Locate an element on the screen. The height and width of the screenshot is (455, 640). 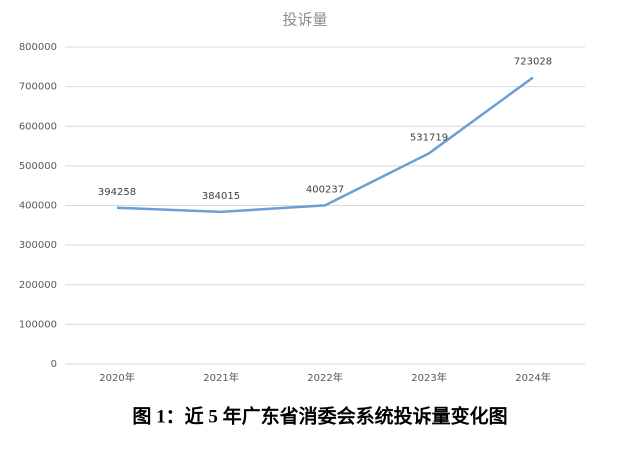
figure-caption: 图 1：近 5 年广东省消委会系统投诉量变化图 is located at coordinates (319, 415).